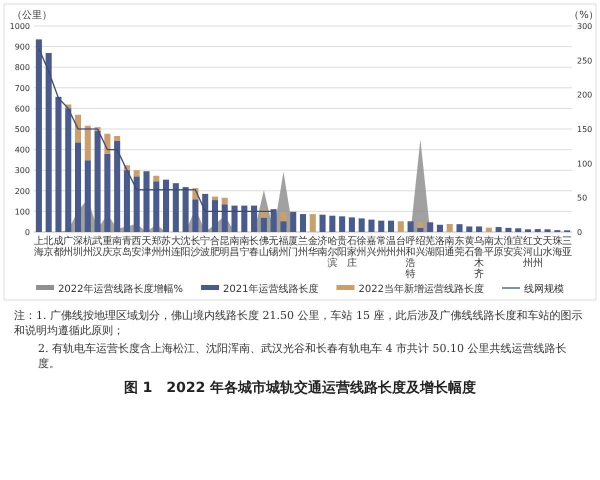  I want to click on y-tick-label: 500, so click(22, 129).